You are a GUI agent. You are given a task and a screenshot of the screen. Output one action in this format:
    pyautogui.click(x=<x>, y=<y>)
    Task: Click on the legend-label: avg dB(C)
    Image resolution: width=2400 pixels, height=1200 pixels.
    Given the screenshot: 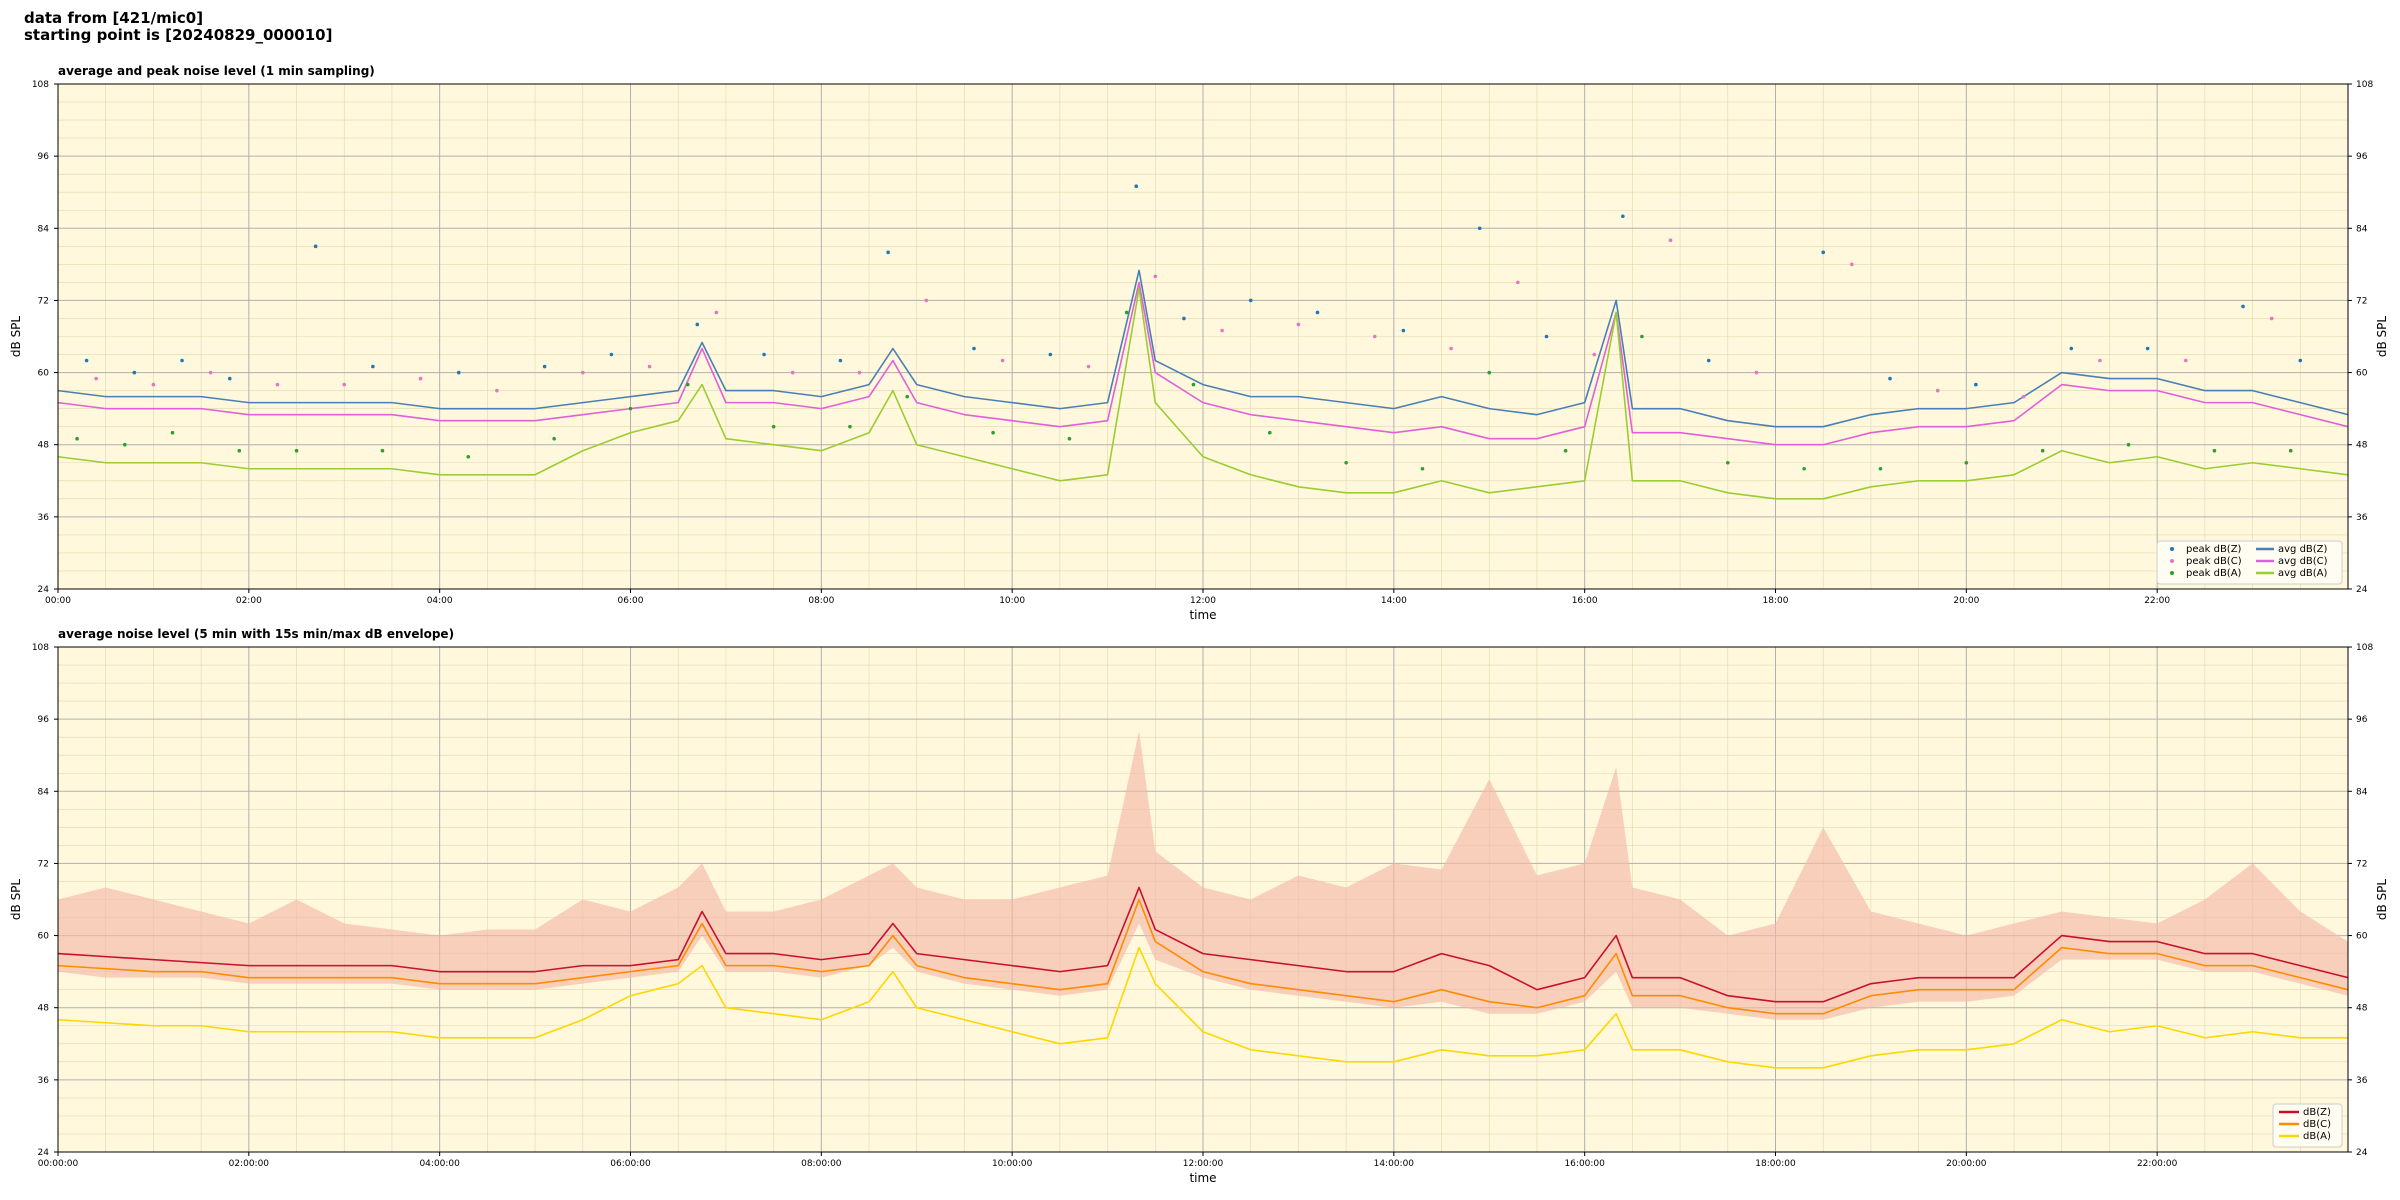 What is the action you would take?
    pyautogui.click(x=2303, y=561)
    